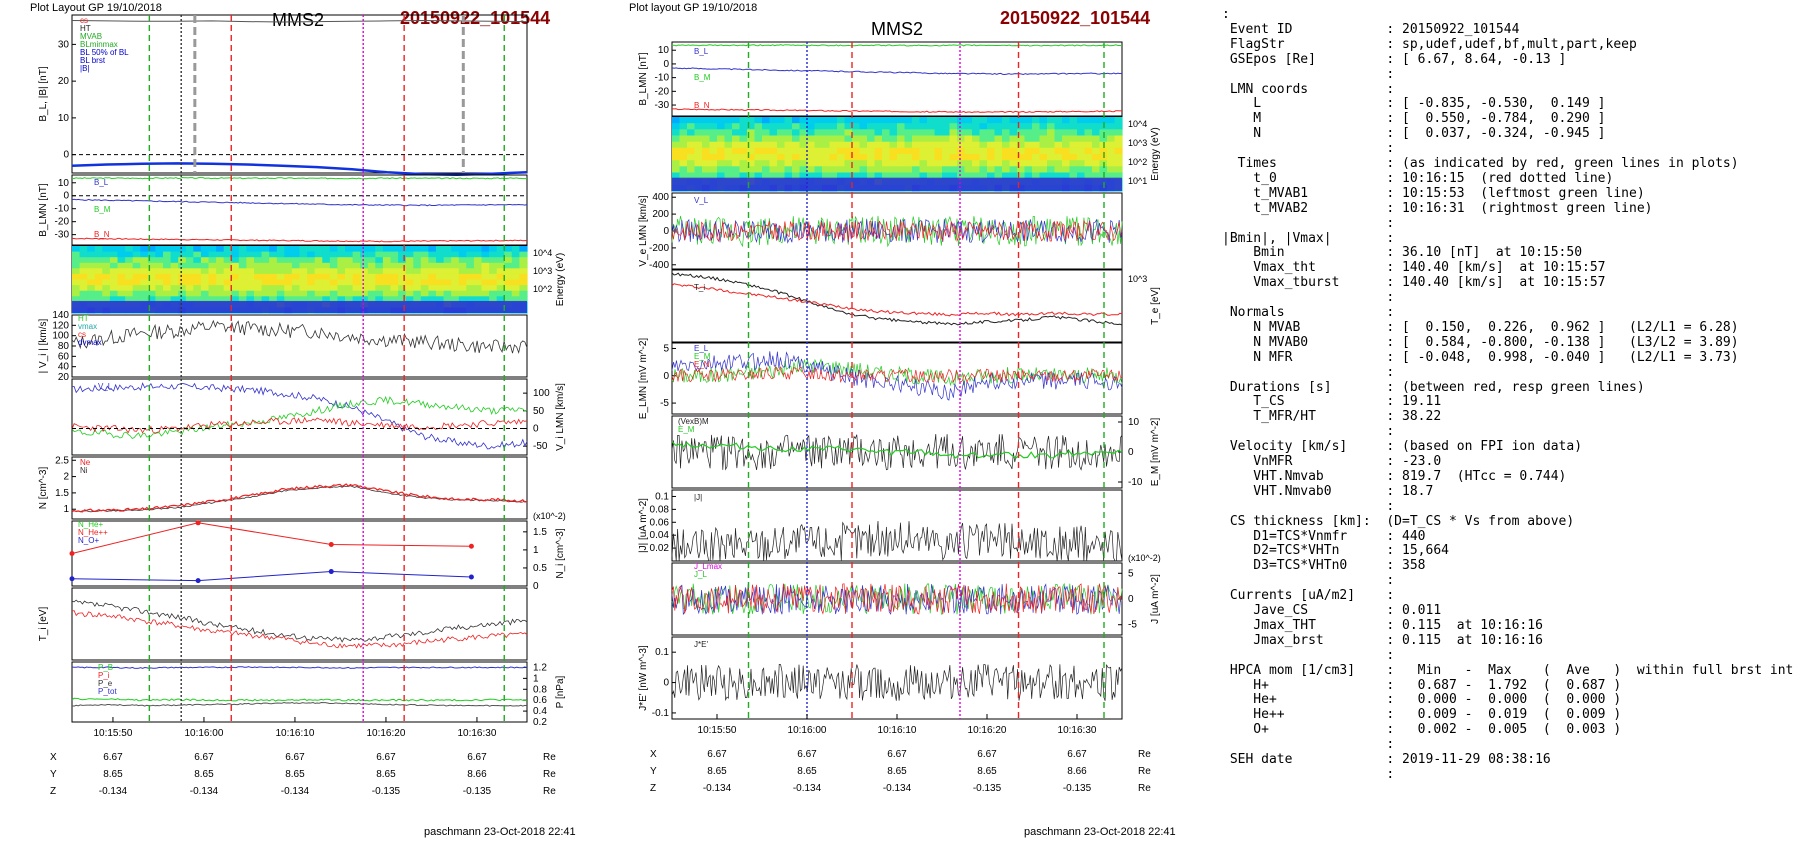  What do you see at coordinates (700, 574) in the screenshot?
I see `legend-entry: J_L` at bounding box center [700, 574].